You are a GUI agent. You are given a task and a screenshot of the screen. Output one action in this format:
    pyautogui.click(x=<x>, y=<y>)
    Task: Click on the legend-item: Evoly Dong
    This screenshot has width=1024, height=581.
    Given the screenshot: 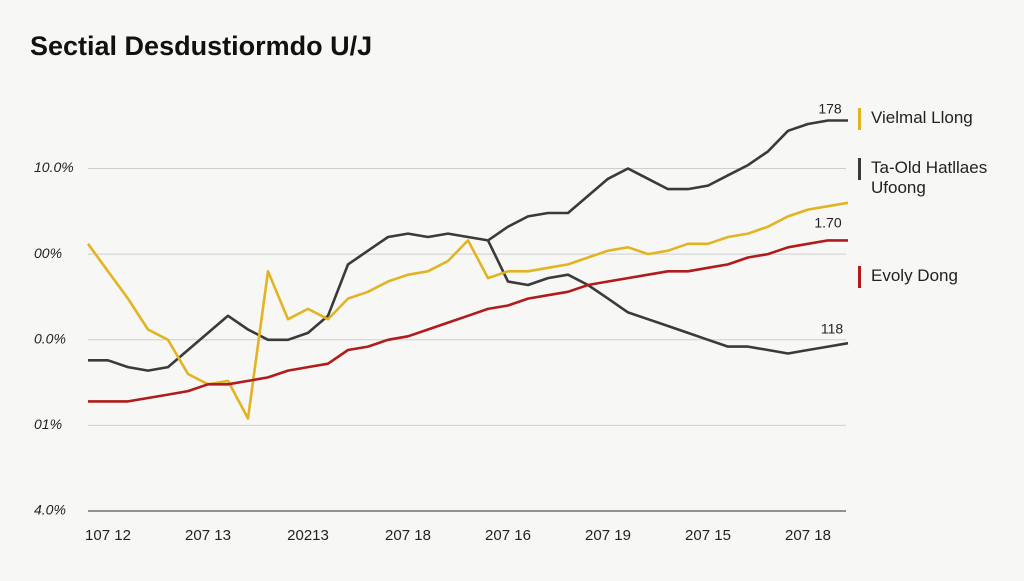 What is the action you would take?
    pyautogui.click(x=938, y=277)
    